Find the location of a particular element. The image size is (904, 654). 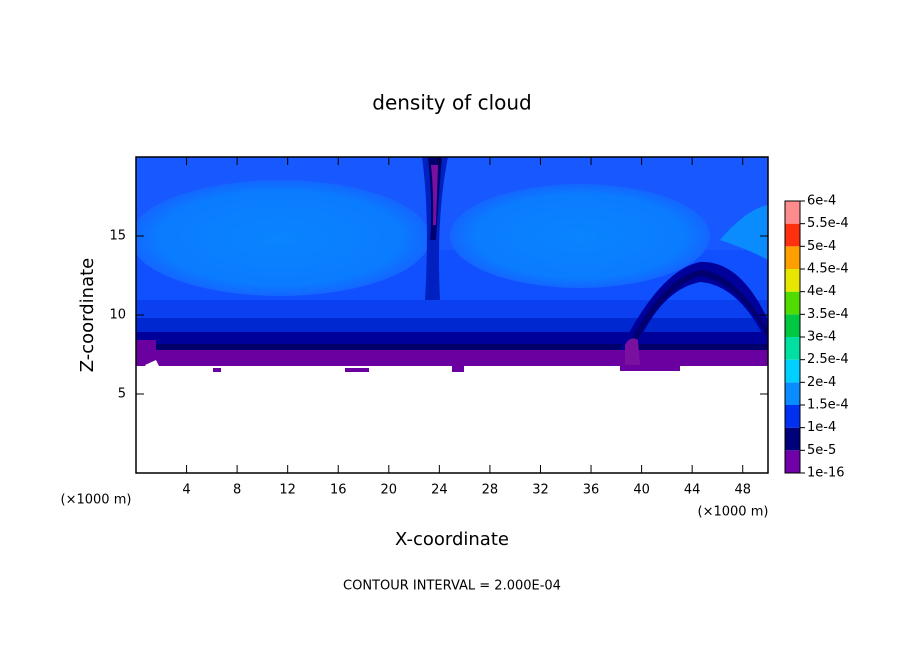

x-tick-label: 4 is located at coordinates (186, 490).